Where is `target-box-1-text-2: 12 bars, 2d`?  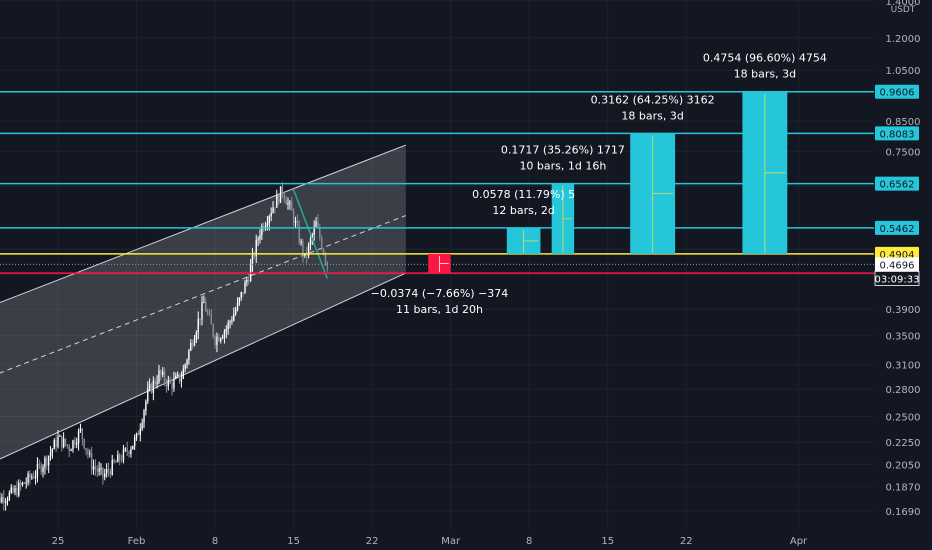 target-box-1-text-2: 12 bars, 2d is located at coordinates (523, 210).